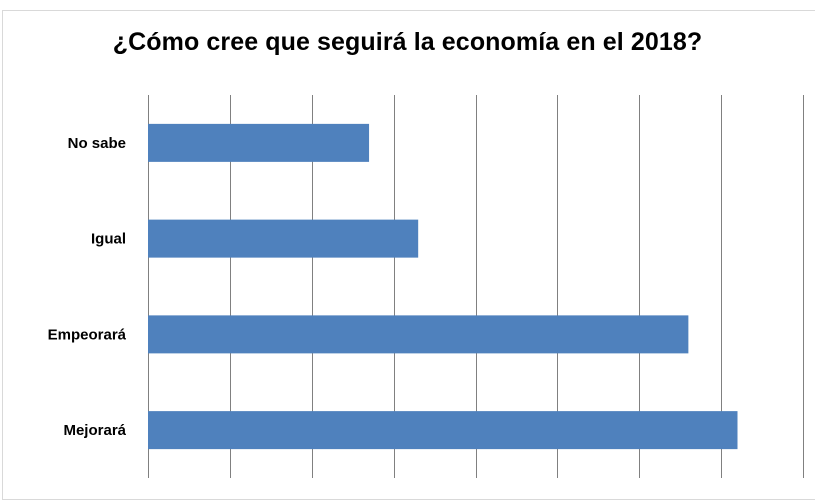 This screenshot has width=815, height=500. I want to click on category-label: Igual, so click(108, 239).